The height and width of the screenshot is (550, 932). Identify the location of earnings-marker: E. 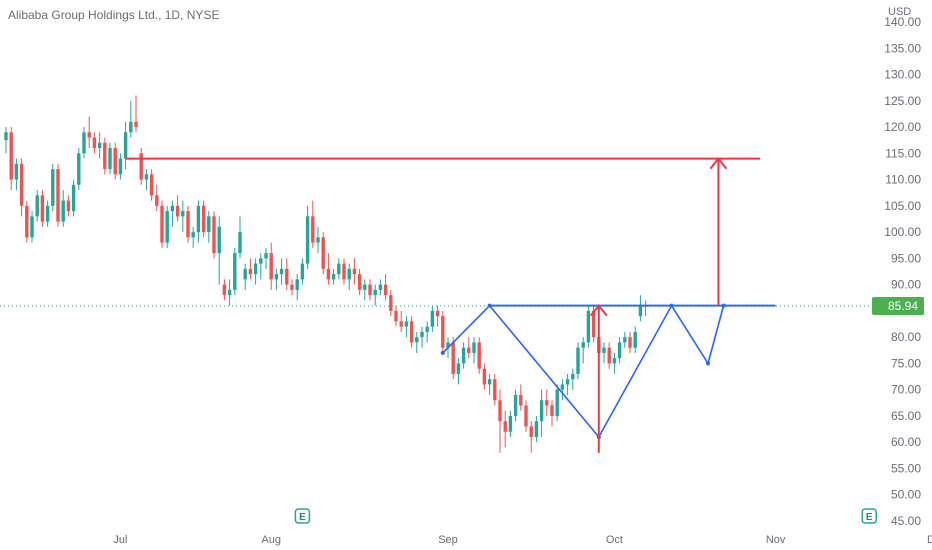
(869, 516).